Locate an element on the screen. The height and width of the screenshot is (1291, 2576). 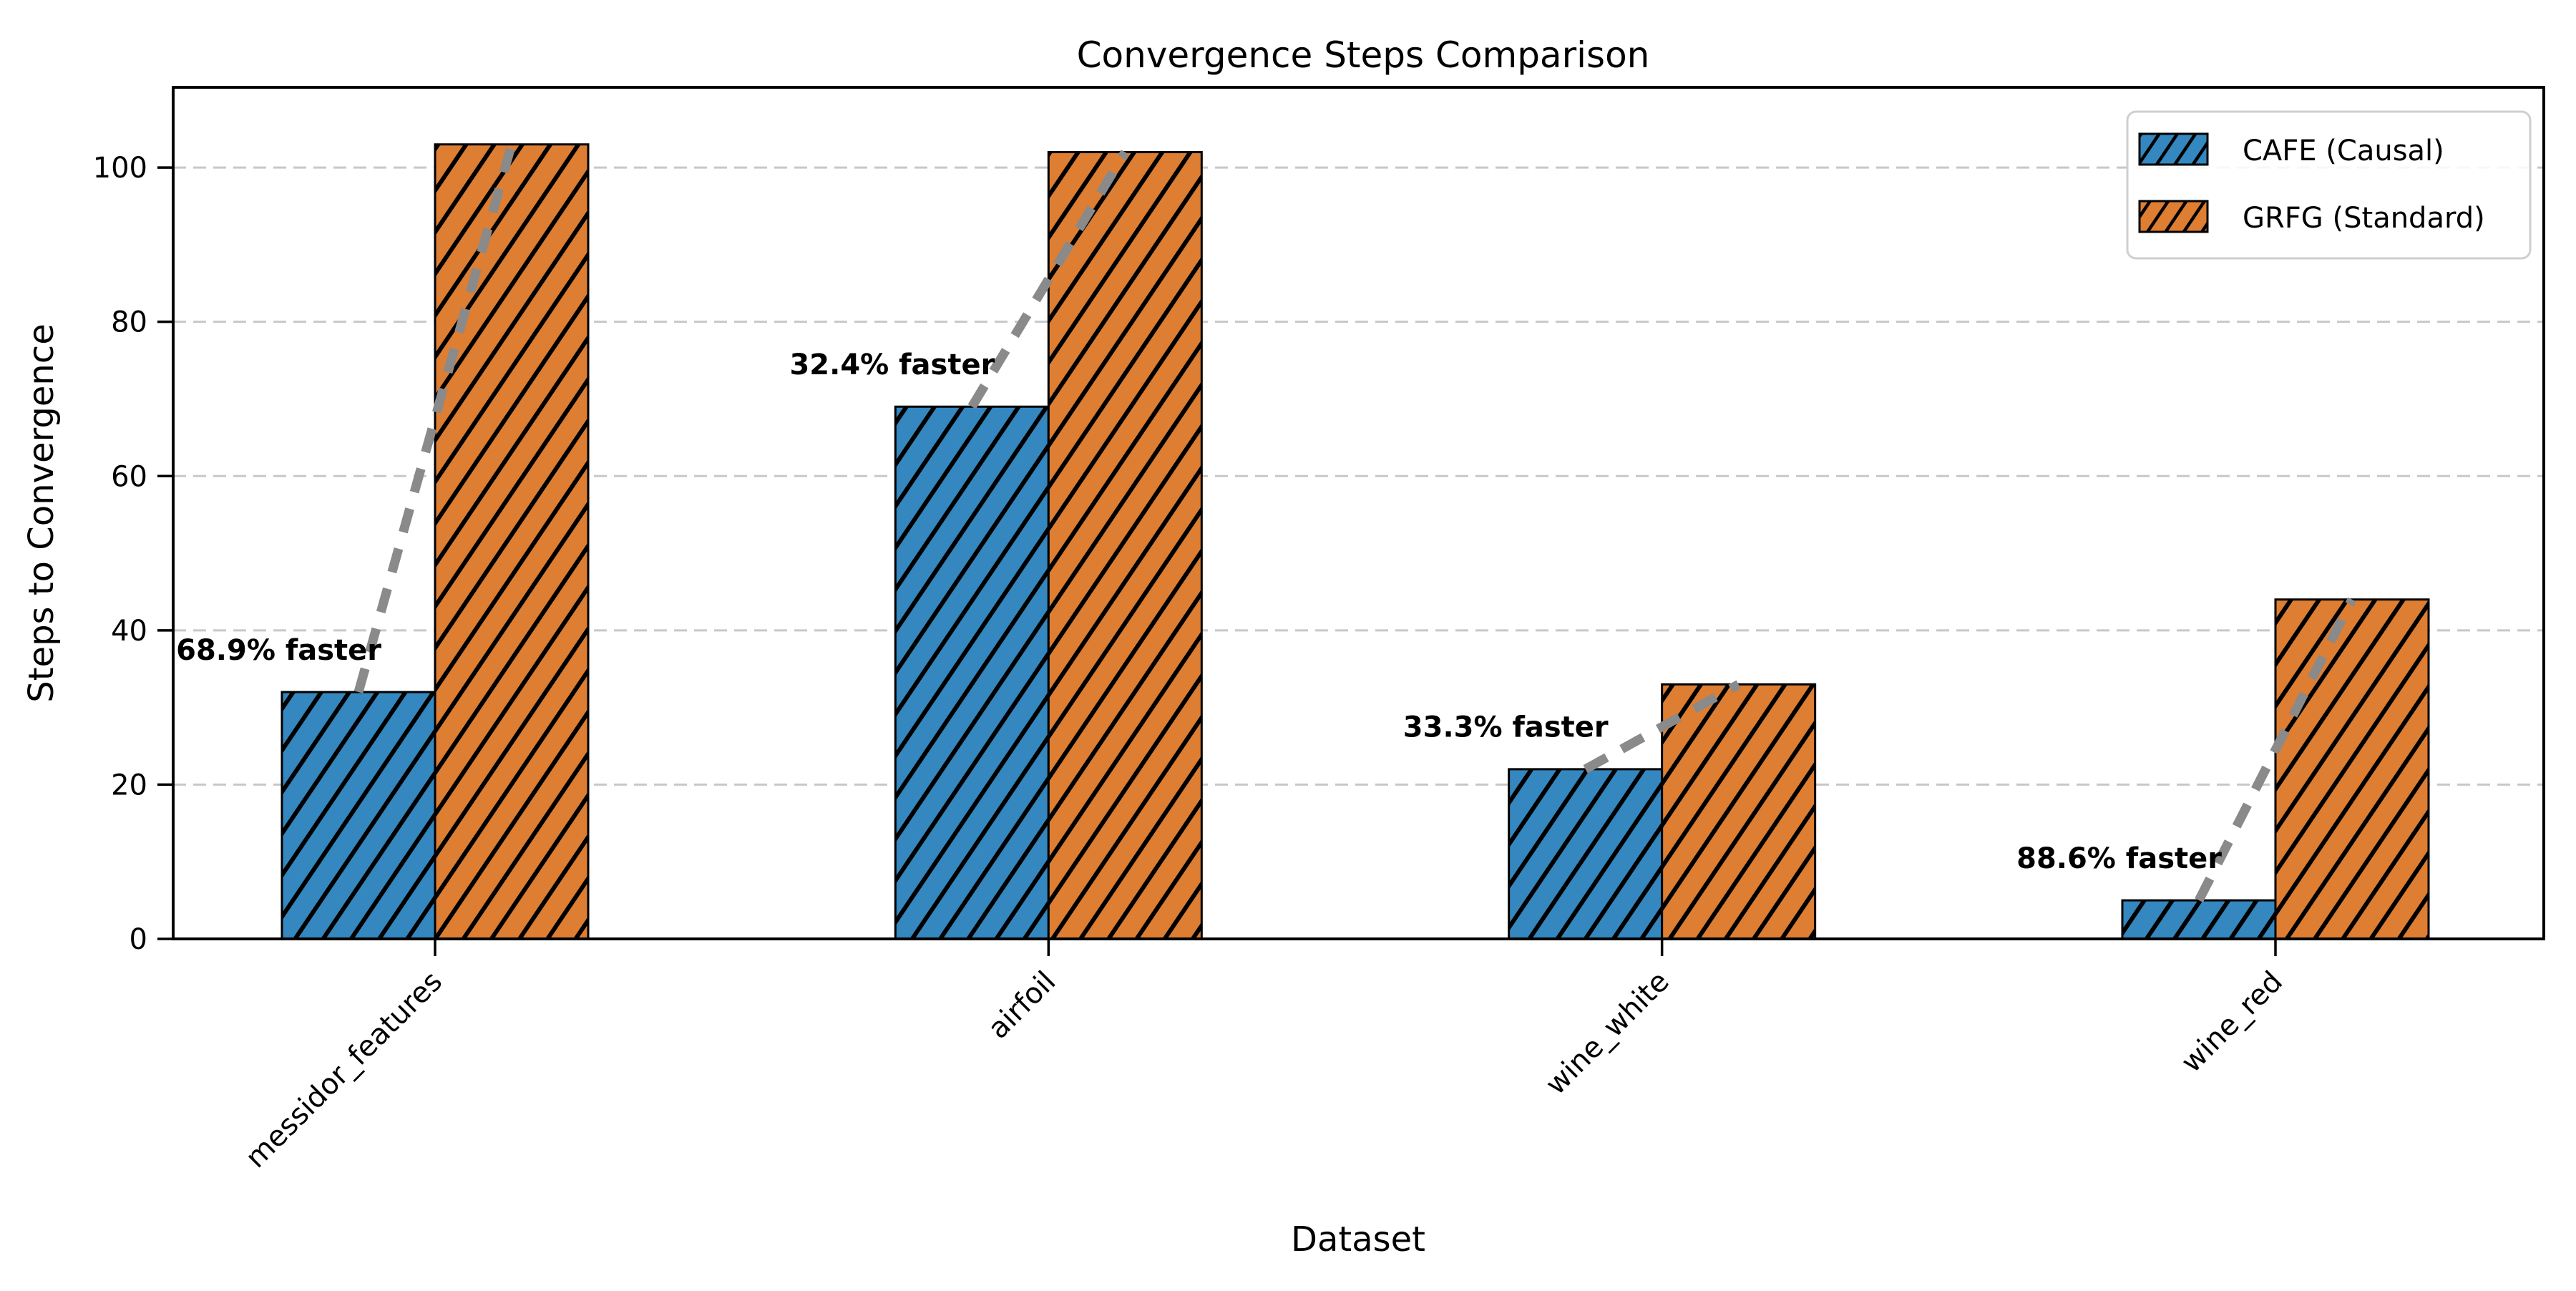
bar-cafe-wine_red-hatch is located at coordinates (2198, 919).